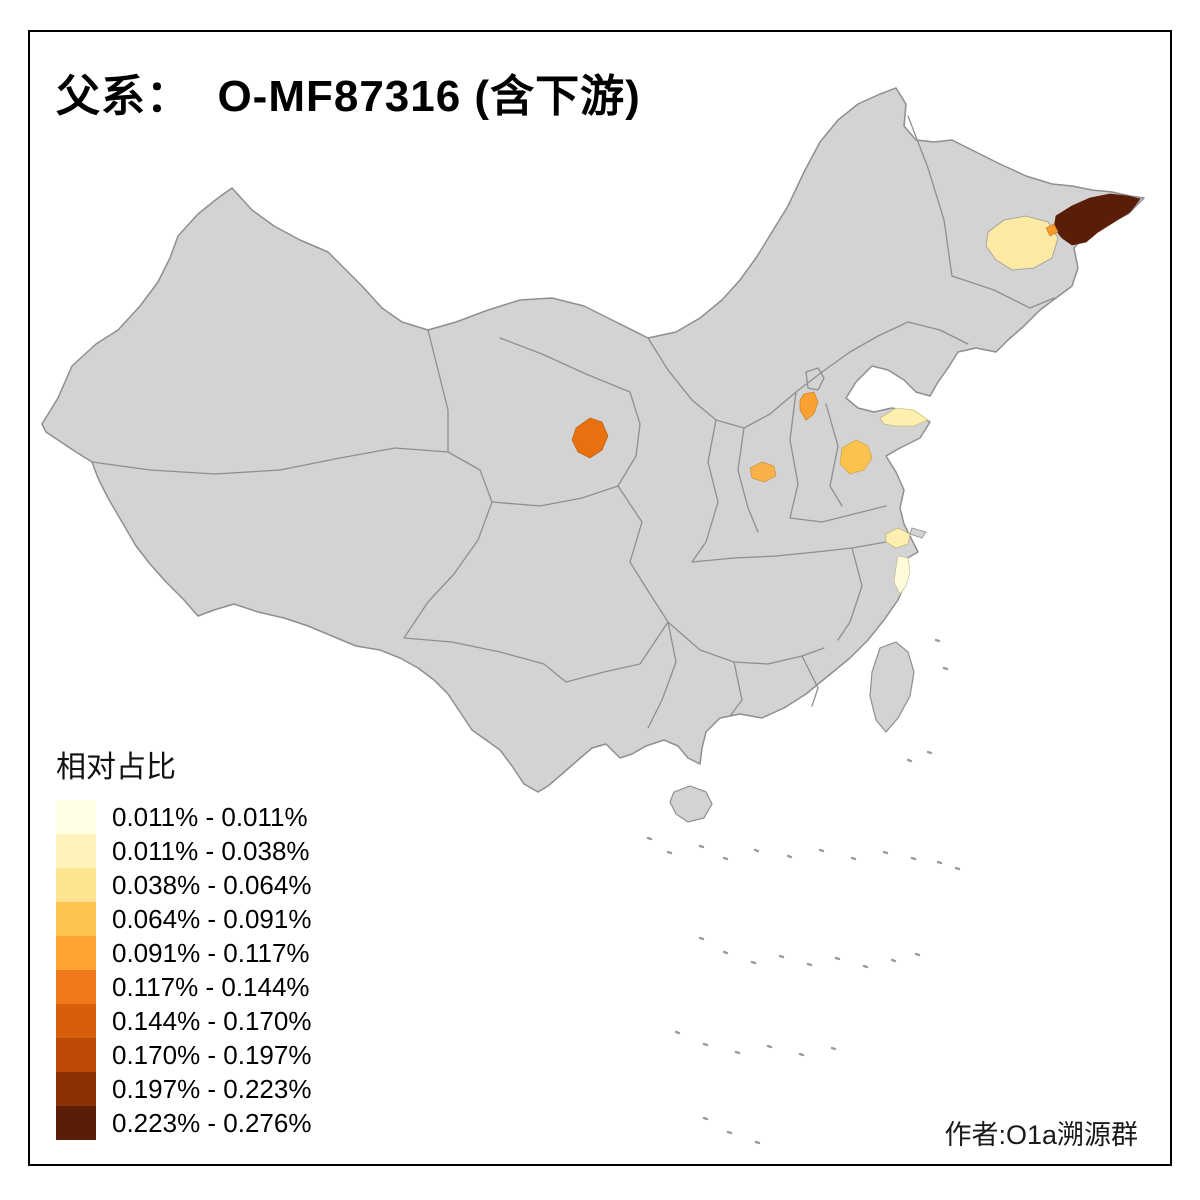 This screenshot has height=1200, width=1200. What do you see at coordinates (211, 953) in the screenshot?
I see `legend-label: 0.091% - 0.117%` at bounding box center [211, 953].